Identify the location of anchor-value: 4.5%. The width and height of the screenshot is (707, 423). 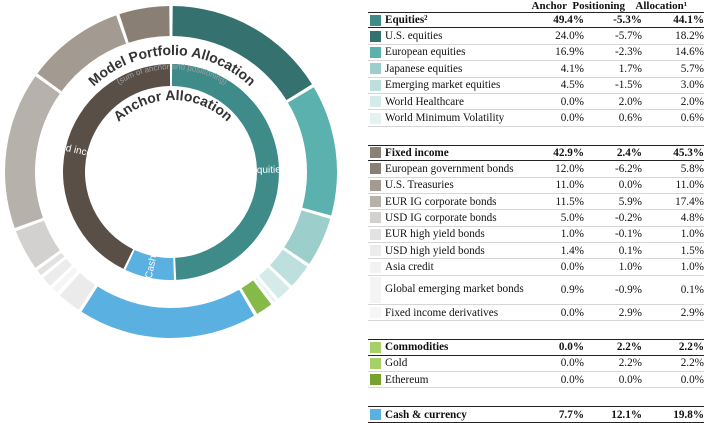
(572, 85).